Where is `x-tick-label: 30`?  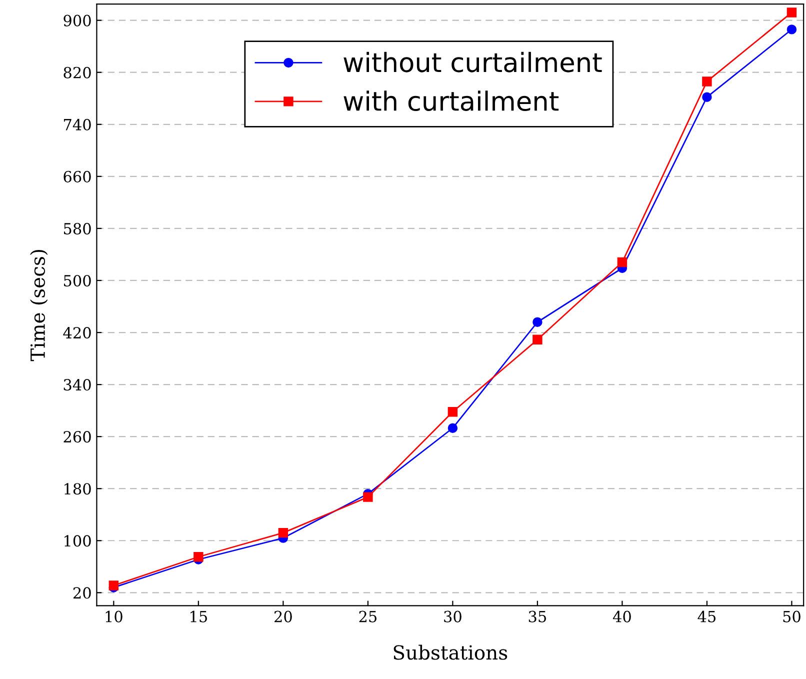 x-tick-label: 30 is located at coordinates (453, 616).